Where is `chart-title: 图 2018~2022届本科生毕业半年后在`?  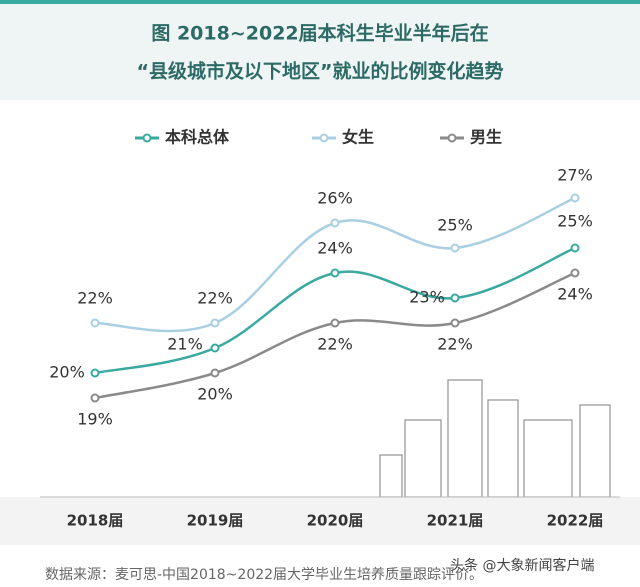
chart-title: 图 2018~2022届本科生毕业半年后在 is located at coordinates (319, 33).